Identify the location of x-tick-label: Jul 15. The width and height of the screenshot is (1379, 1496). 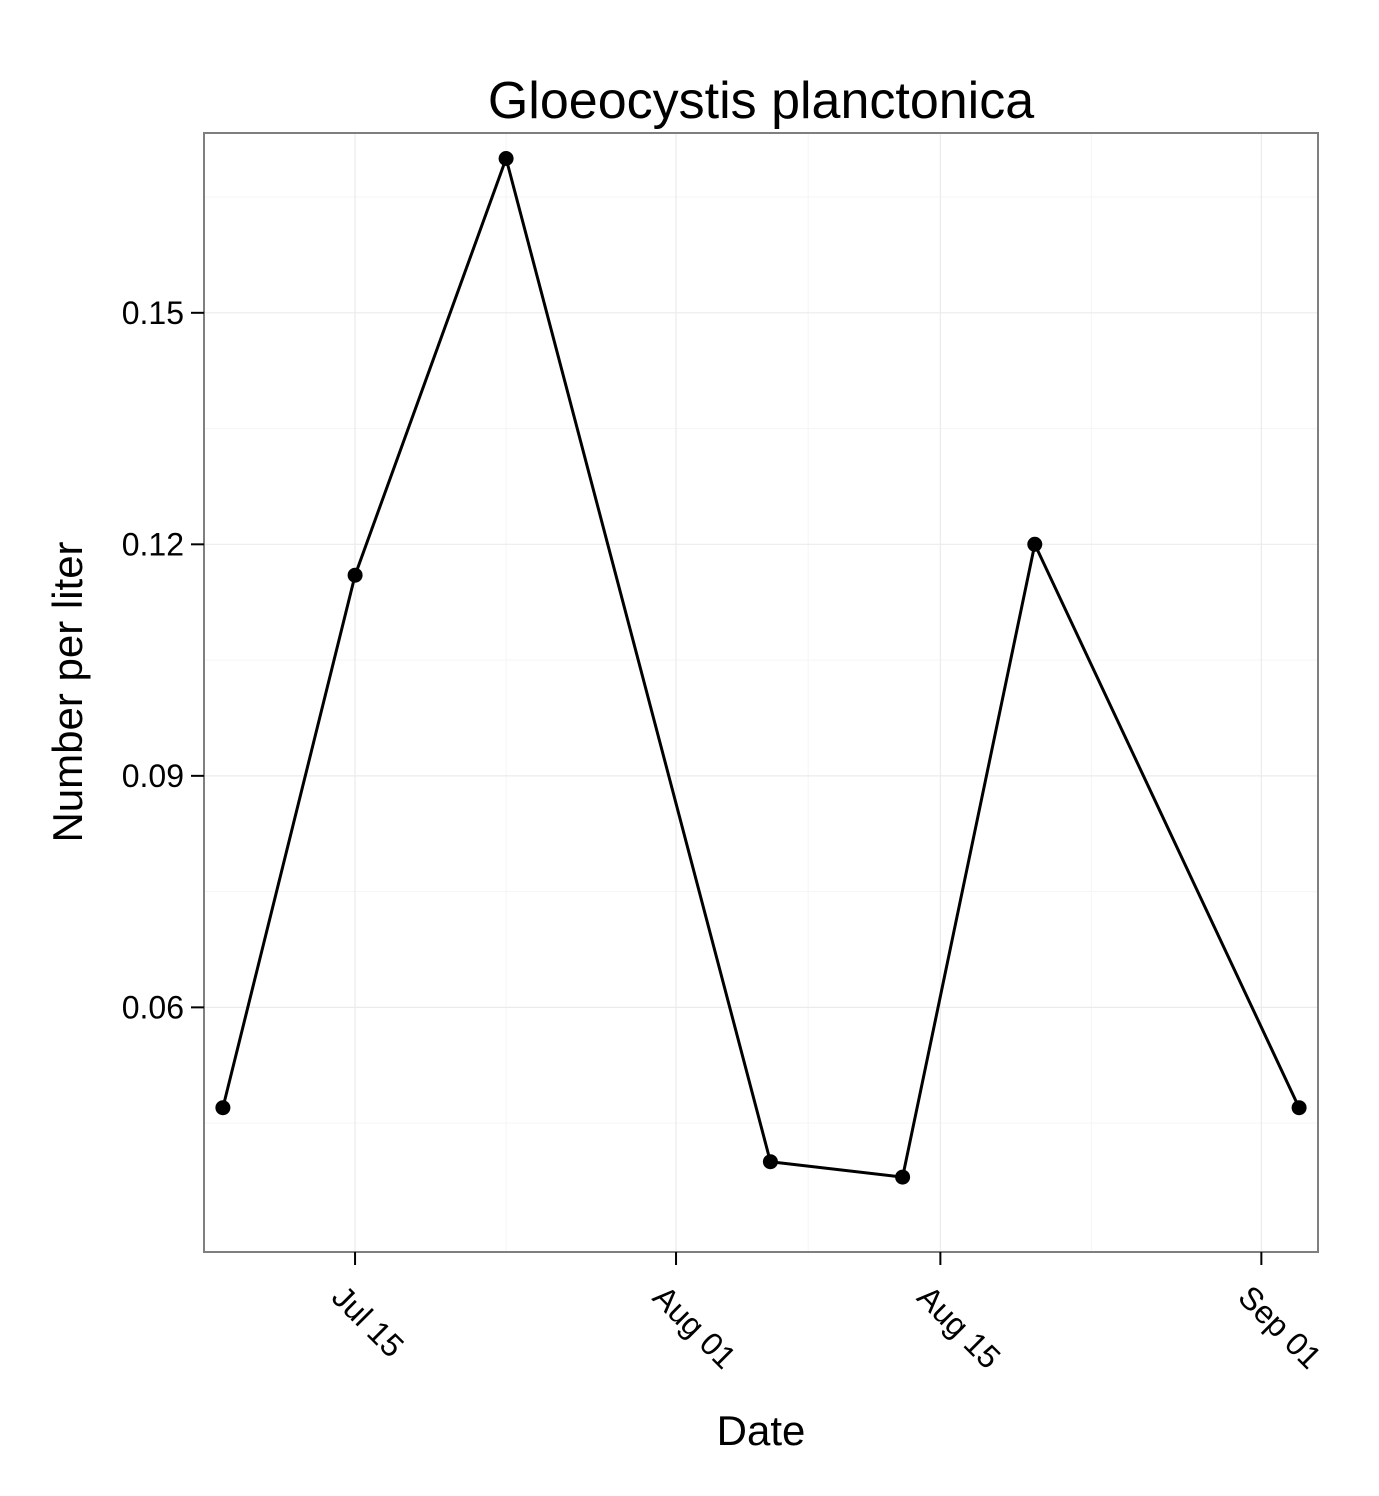
(368, 1321).